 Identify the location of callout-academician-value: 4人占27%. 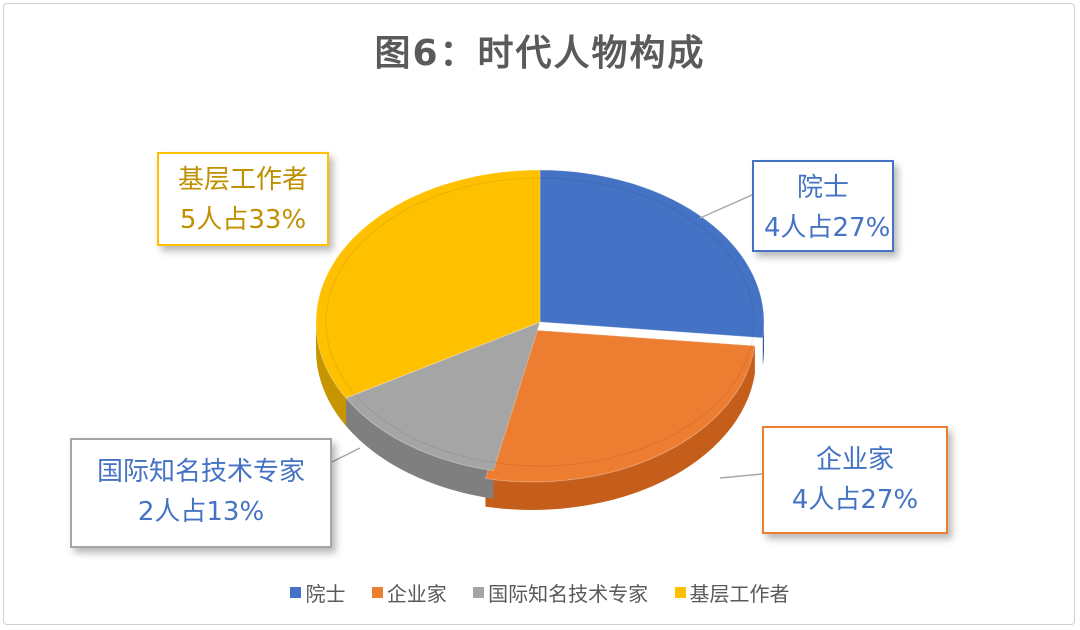
(827, 228).